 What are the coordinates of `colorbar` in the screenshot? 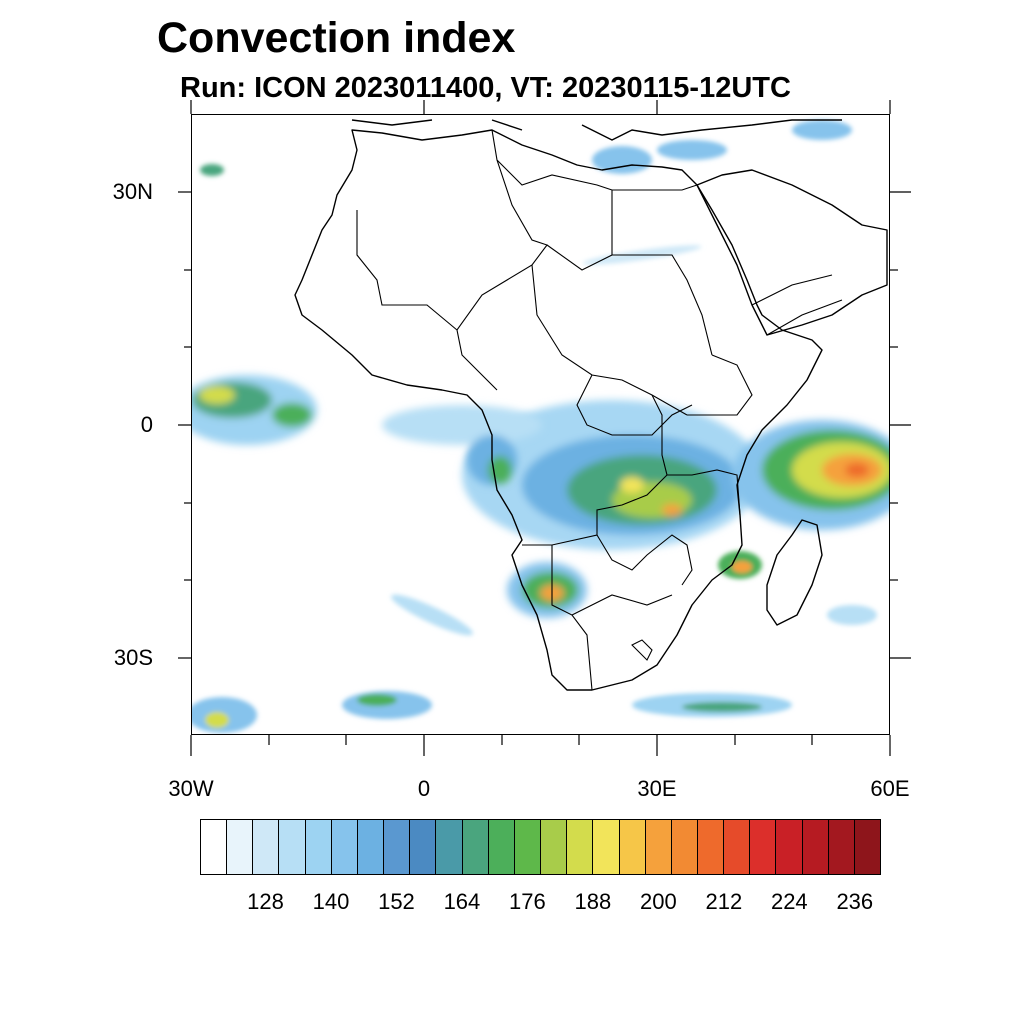 It's located at (540, 847).